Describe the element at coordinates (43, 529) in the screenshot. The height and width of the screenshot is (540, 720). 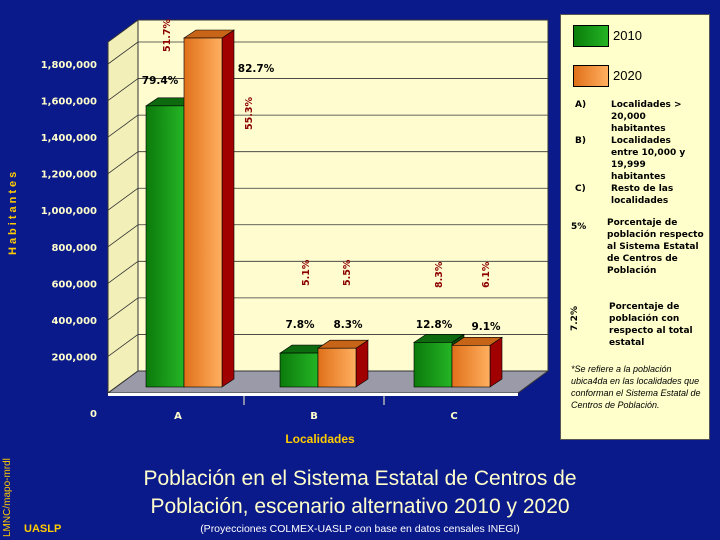
I see `org-label: UASLP` at that location.